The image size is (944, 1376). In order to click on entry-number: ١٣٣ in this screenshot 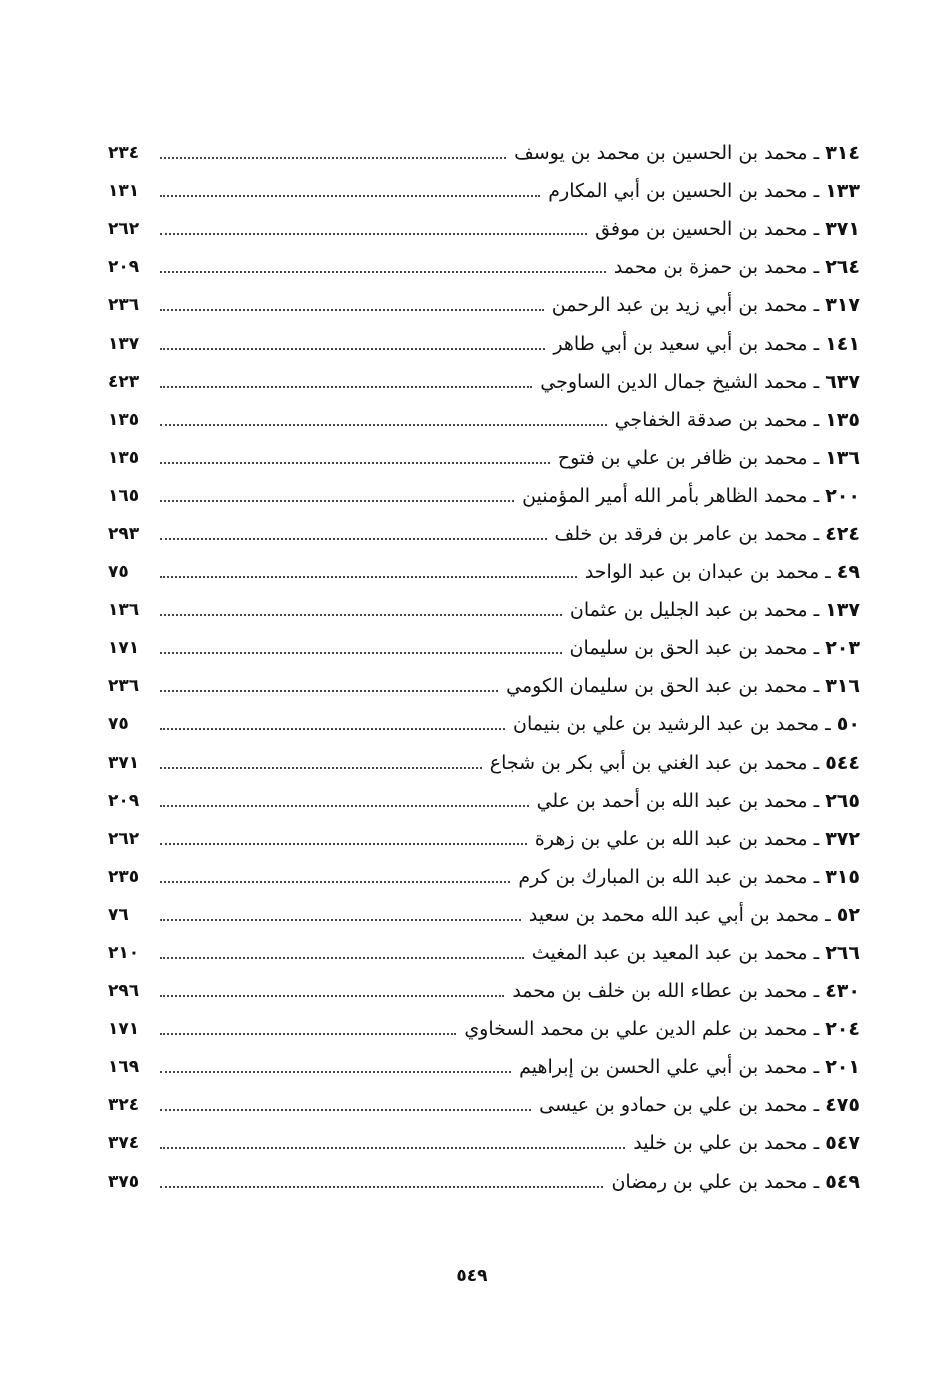, I will do `click(842, 191)`.